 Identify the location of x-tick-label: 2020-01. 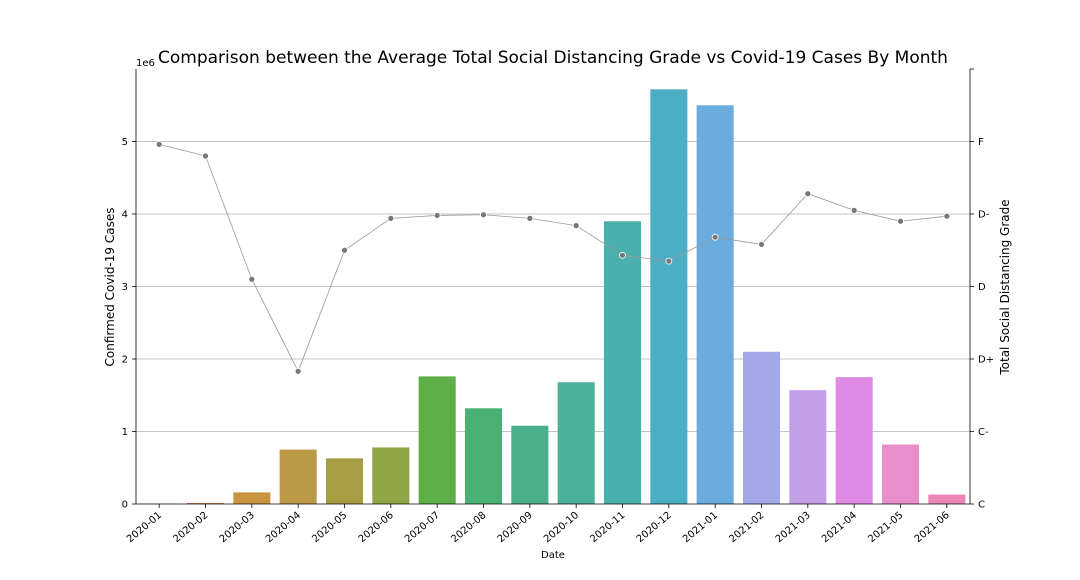
(144, 527).